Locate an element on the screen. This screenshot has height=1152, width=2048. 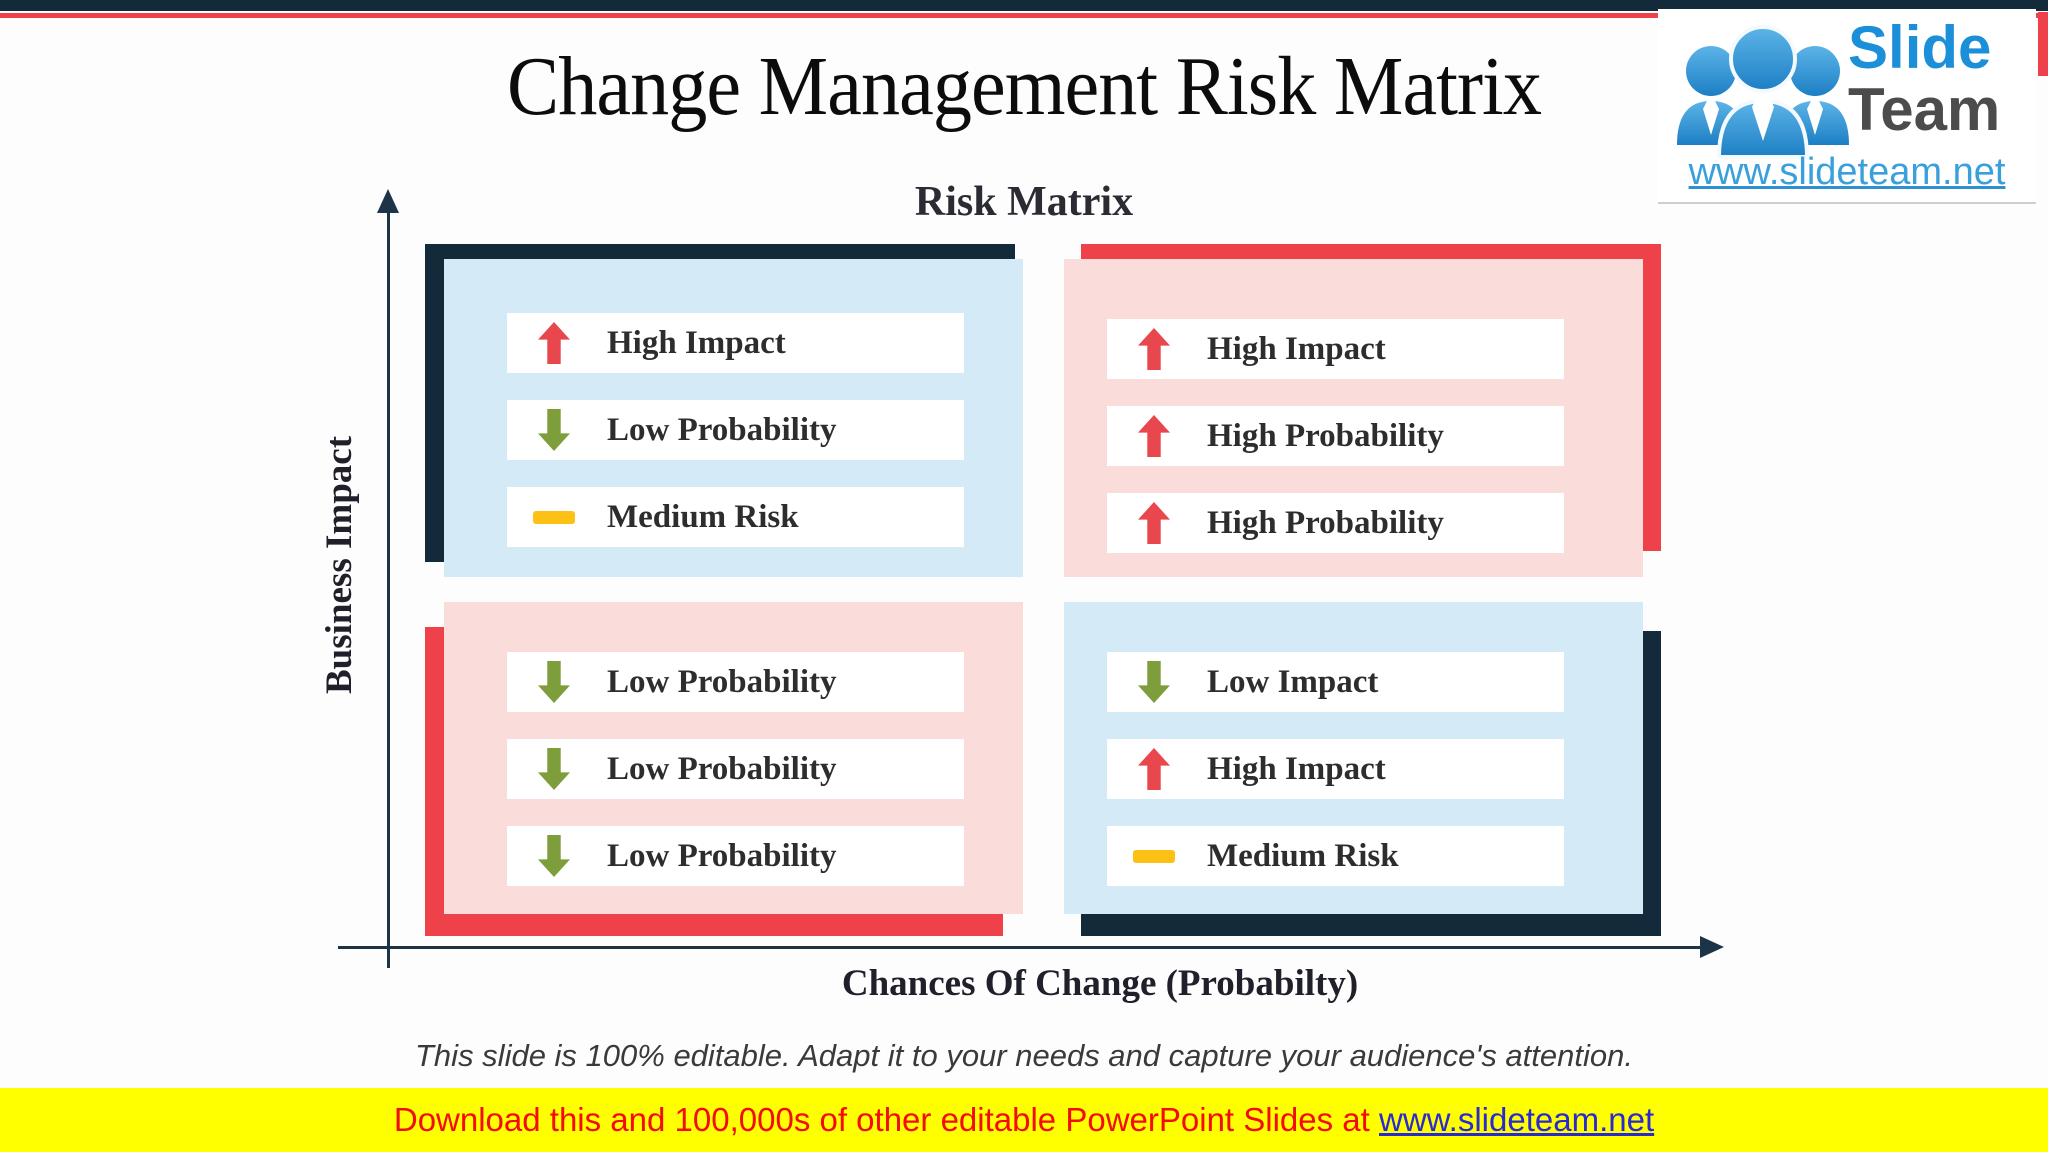
risk-item-row: Low Impact is located at coordinates (1335, 682).